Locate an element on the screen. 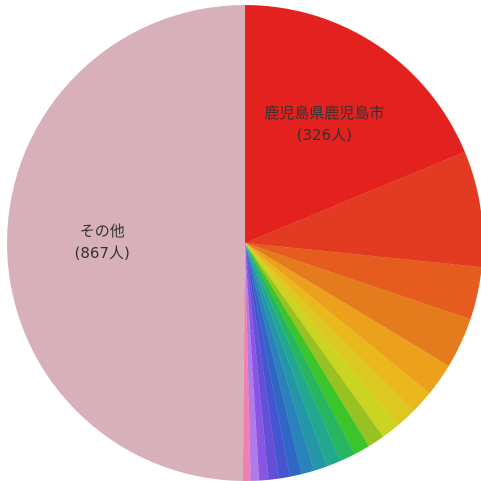 The width and height of the screenshot is (481, 481). slice-label: その他 is located at coordinates (102, 231).